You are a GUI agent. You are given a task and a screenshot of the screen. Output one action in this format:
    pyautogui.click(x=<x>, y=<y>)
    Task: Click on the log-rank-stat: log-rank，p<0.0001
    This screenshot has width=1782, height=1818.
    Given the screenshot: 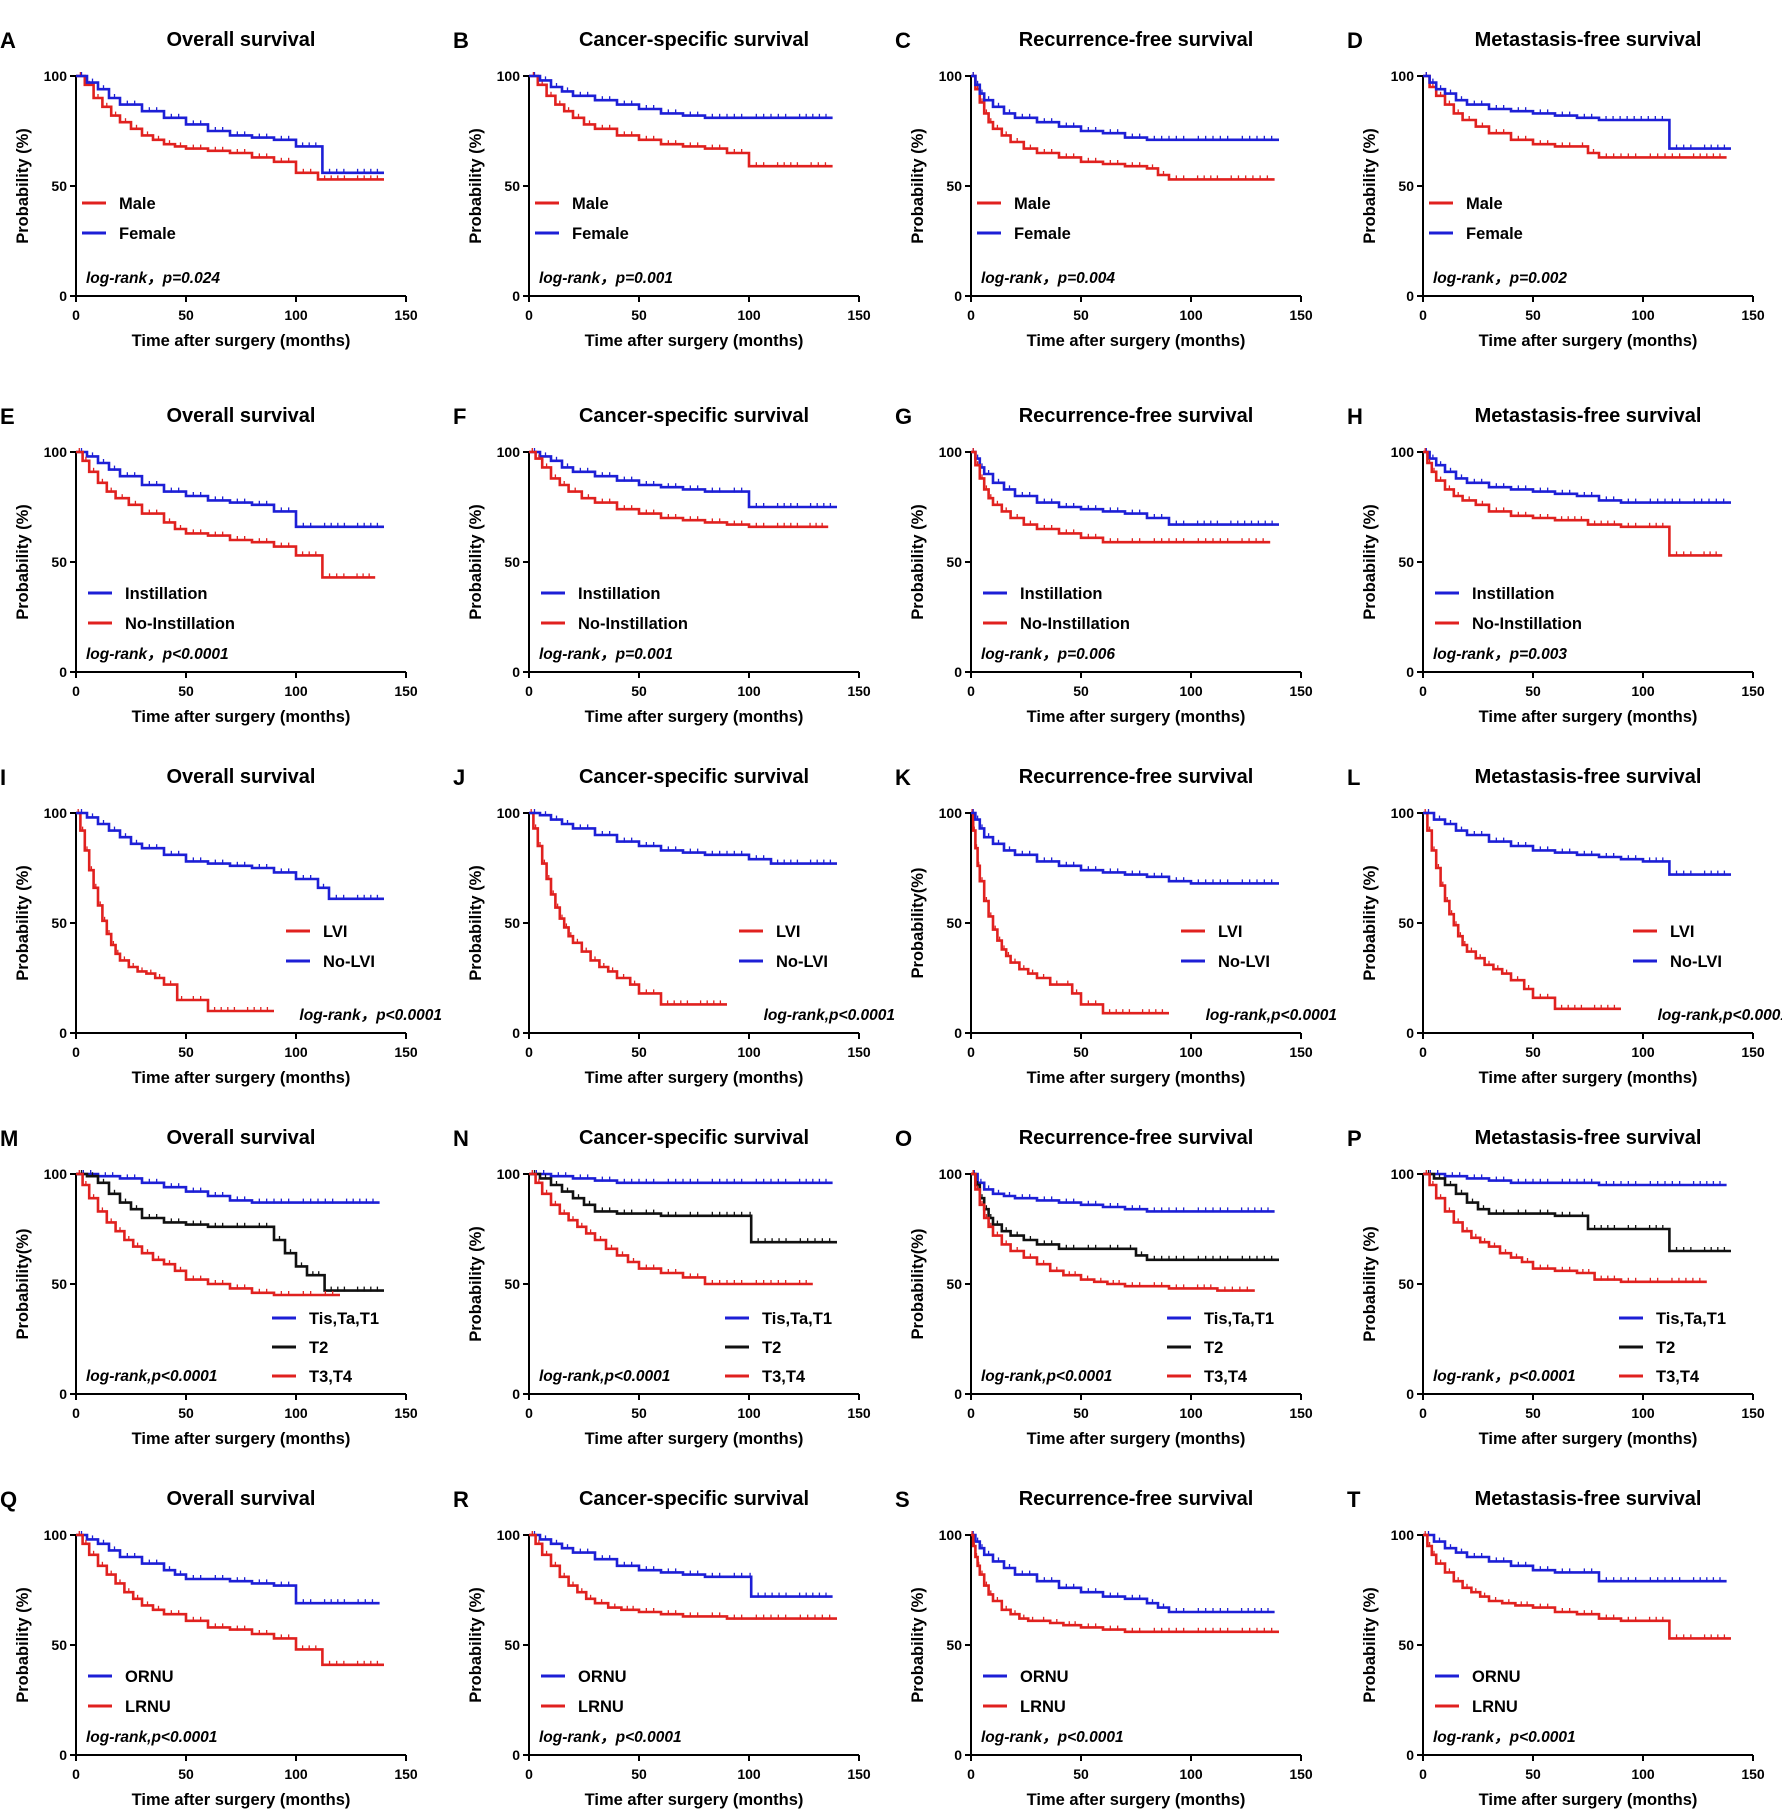 What is the action you would take?
    pyautogui.click(x=157, y=654)
    